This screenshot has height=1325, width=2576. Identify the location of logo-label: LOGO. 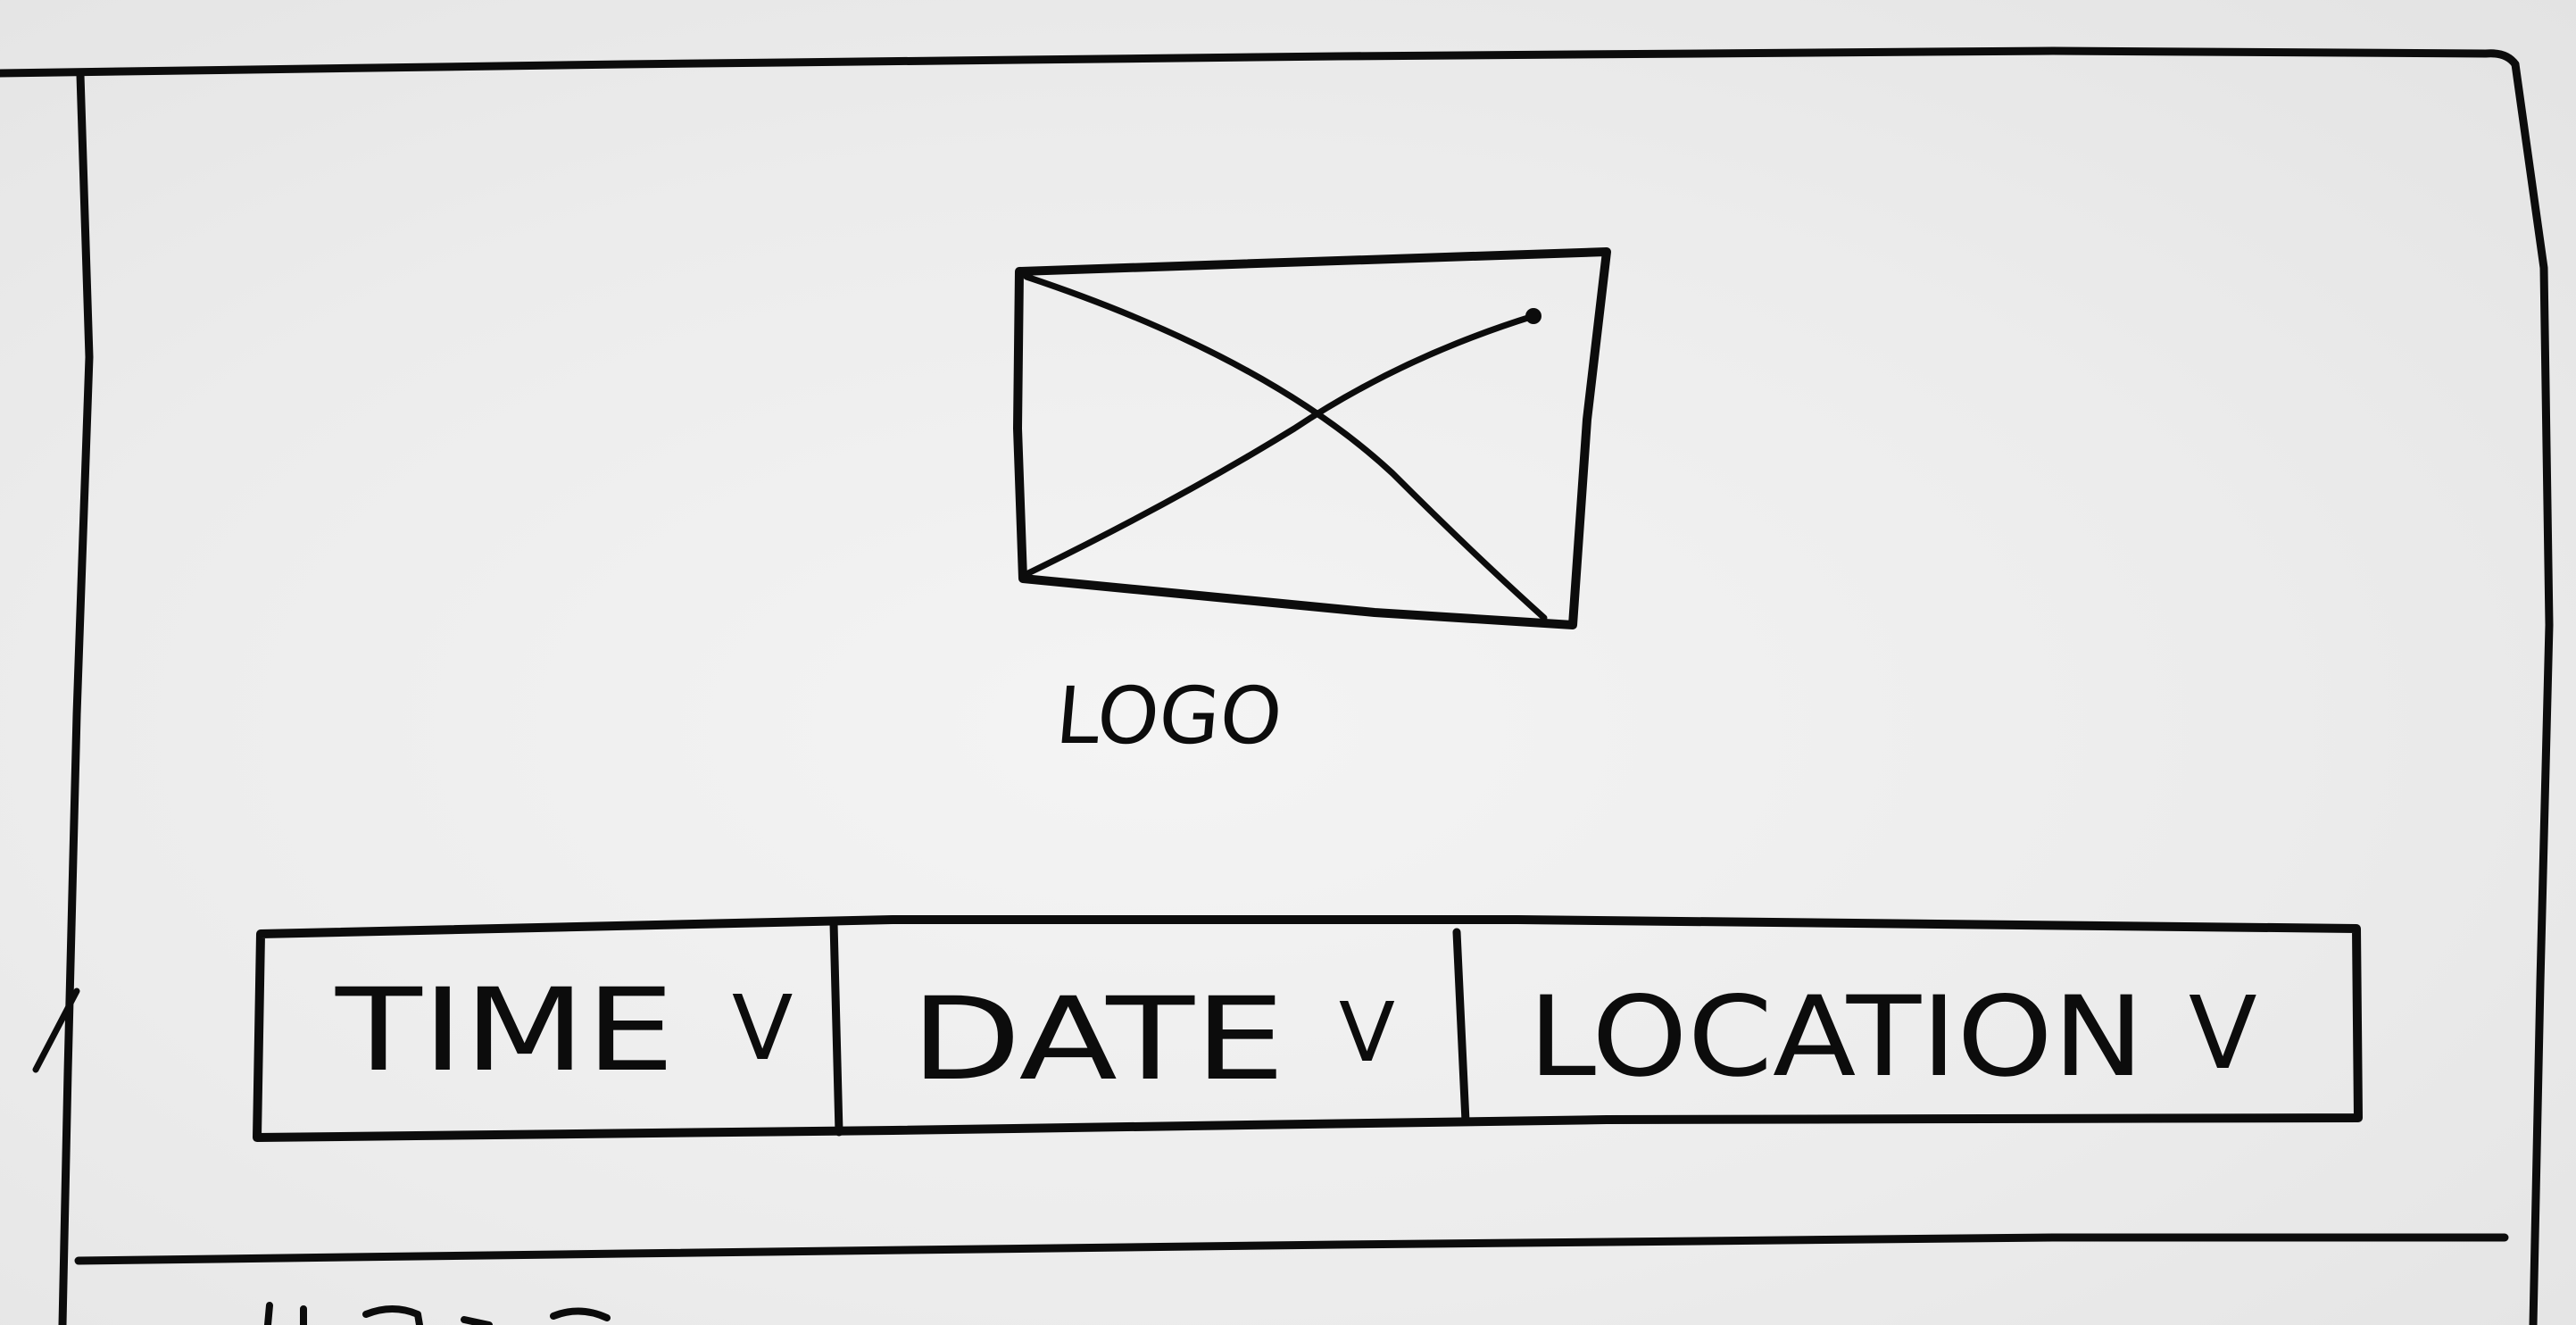
(1169, 716).